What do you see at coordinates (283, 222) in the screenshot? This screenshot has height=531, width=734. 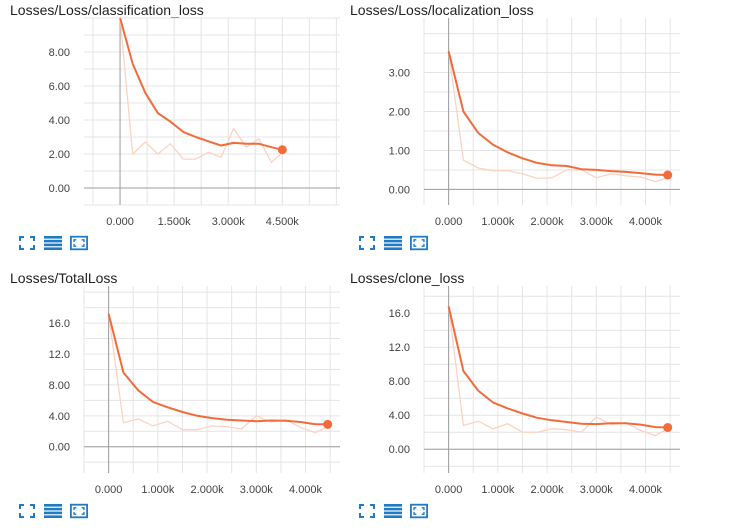 I see `x-tick-label: 4.500k` at bounding box center [283, 222].